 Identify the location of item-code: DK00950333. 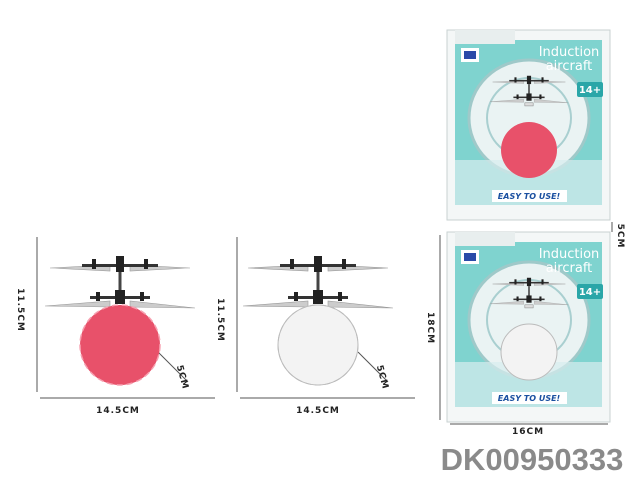
(532, 459).